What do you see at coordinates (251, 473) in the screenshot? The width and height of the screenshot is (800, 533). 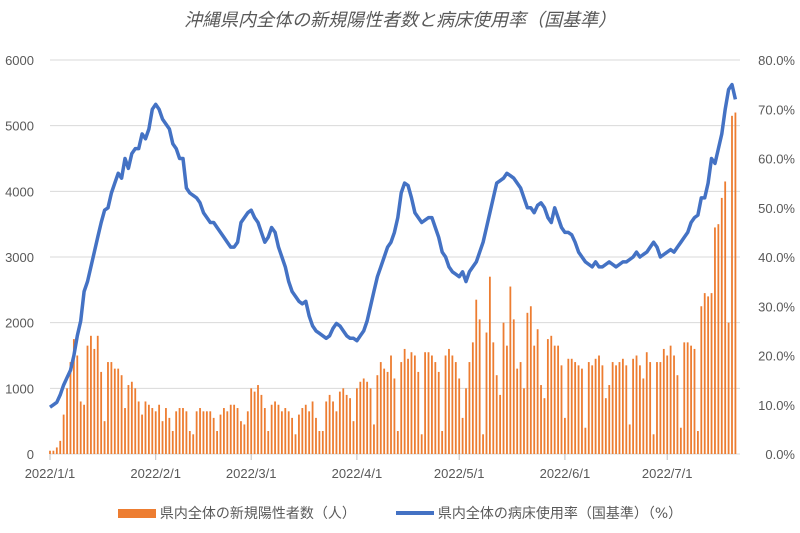 I see `x-tick-label: 2022/3/1` at bounding box center [251, 473].